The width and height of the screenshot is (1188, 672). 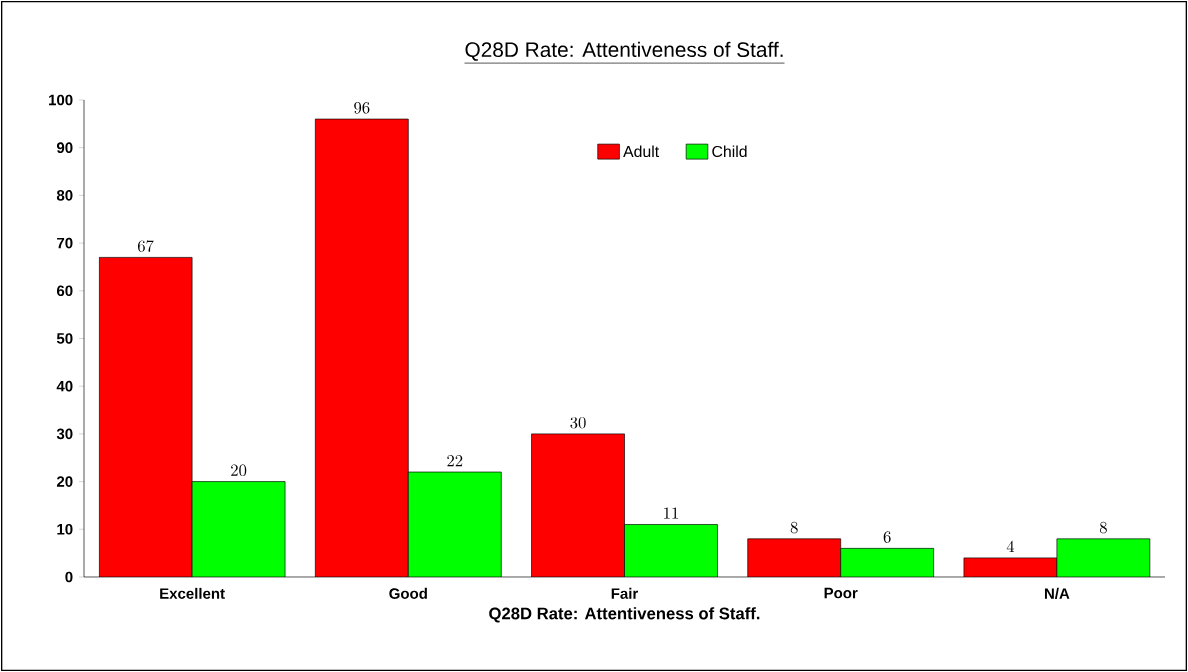 I want to click on data-label: 4, so click(x=1010, y=546).